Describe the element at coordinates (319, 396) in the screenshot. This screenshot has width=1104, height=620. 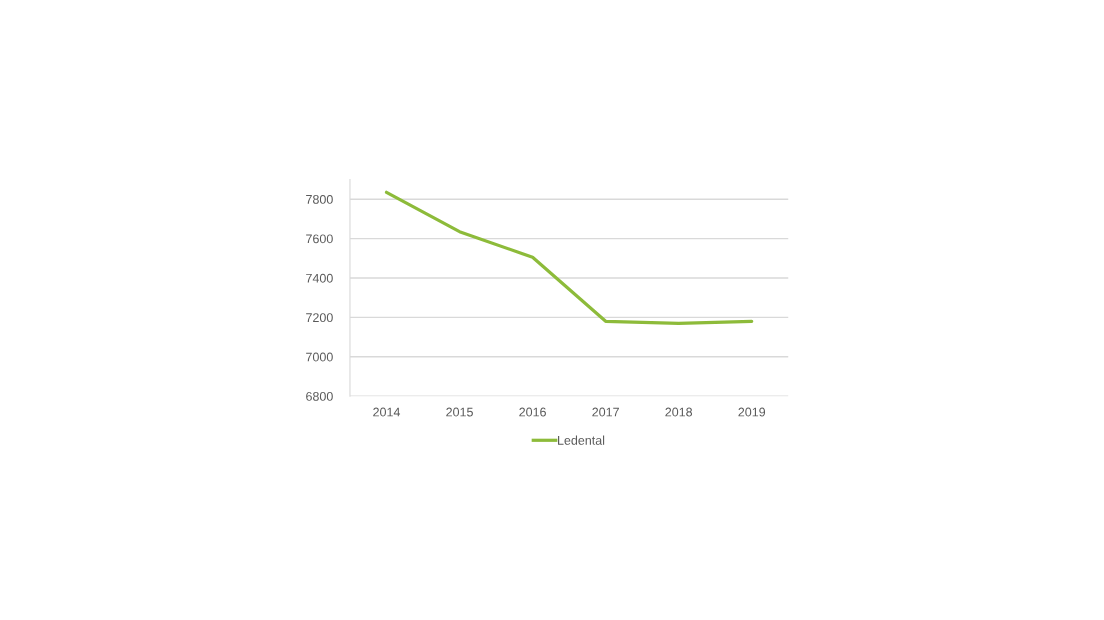
I see `y-tick-label: 6800` at that location.